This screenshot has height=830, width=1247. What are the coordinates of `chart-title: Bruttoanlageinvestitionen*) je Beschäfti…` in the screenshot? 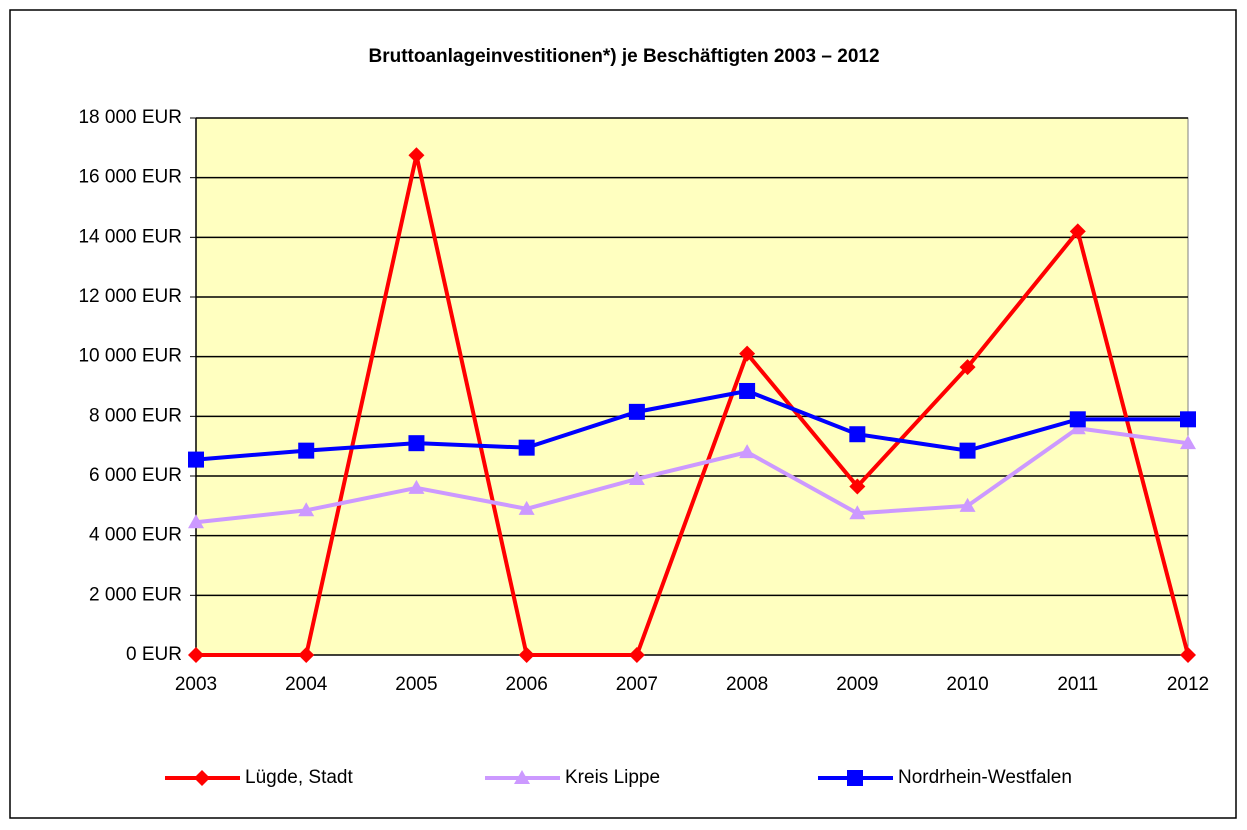 It's located at (623, 56).